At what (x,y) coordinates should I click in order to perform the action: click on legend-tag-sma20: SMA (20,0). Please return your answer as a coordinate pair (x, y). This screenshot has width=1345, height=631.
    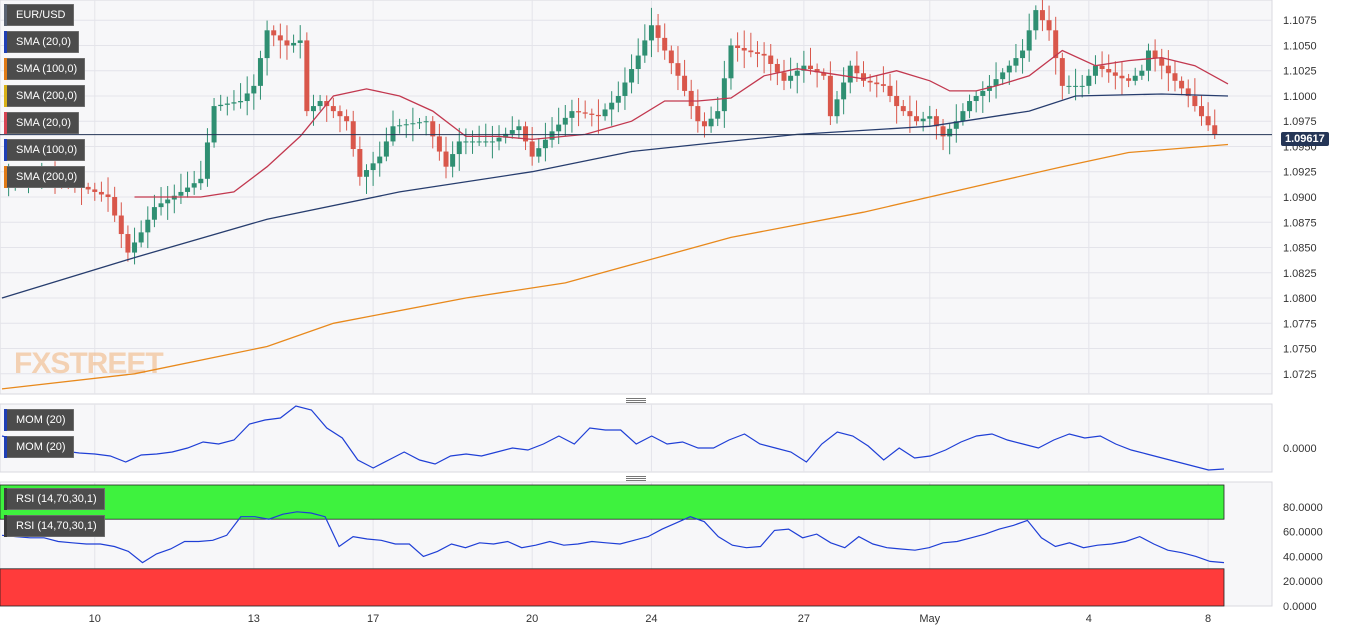
    Looking at the image, I should click on (42, 42).